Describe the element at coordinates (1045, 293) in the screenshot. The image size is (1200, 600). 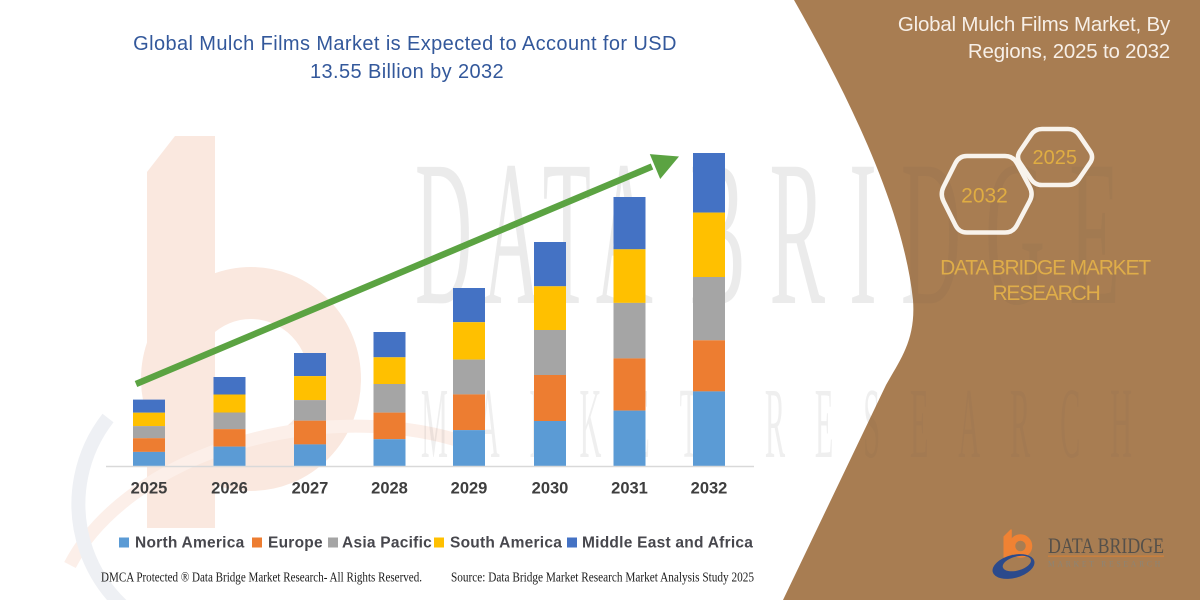
I see `svg-text: RESEARCH` at that location.